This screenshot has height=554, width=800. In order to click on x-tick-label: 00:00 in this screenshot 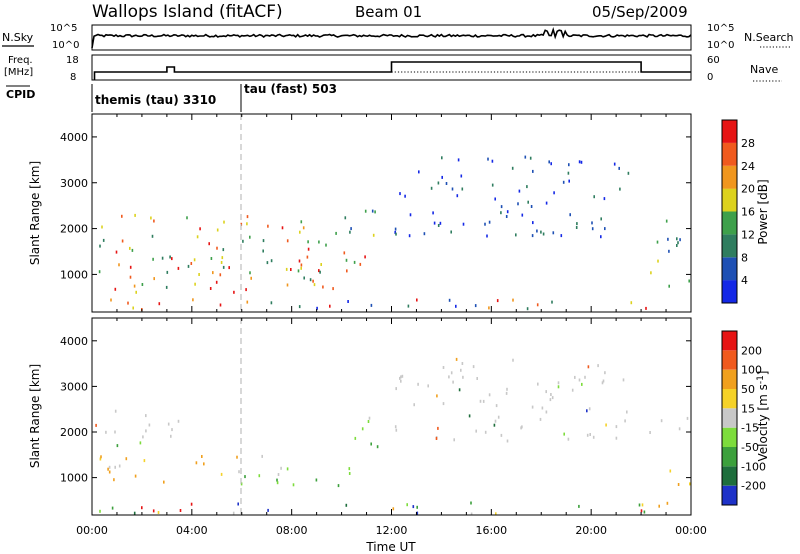, I will do `click(92, 530)`.